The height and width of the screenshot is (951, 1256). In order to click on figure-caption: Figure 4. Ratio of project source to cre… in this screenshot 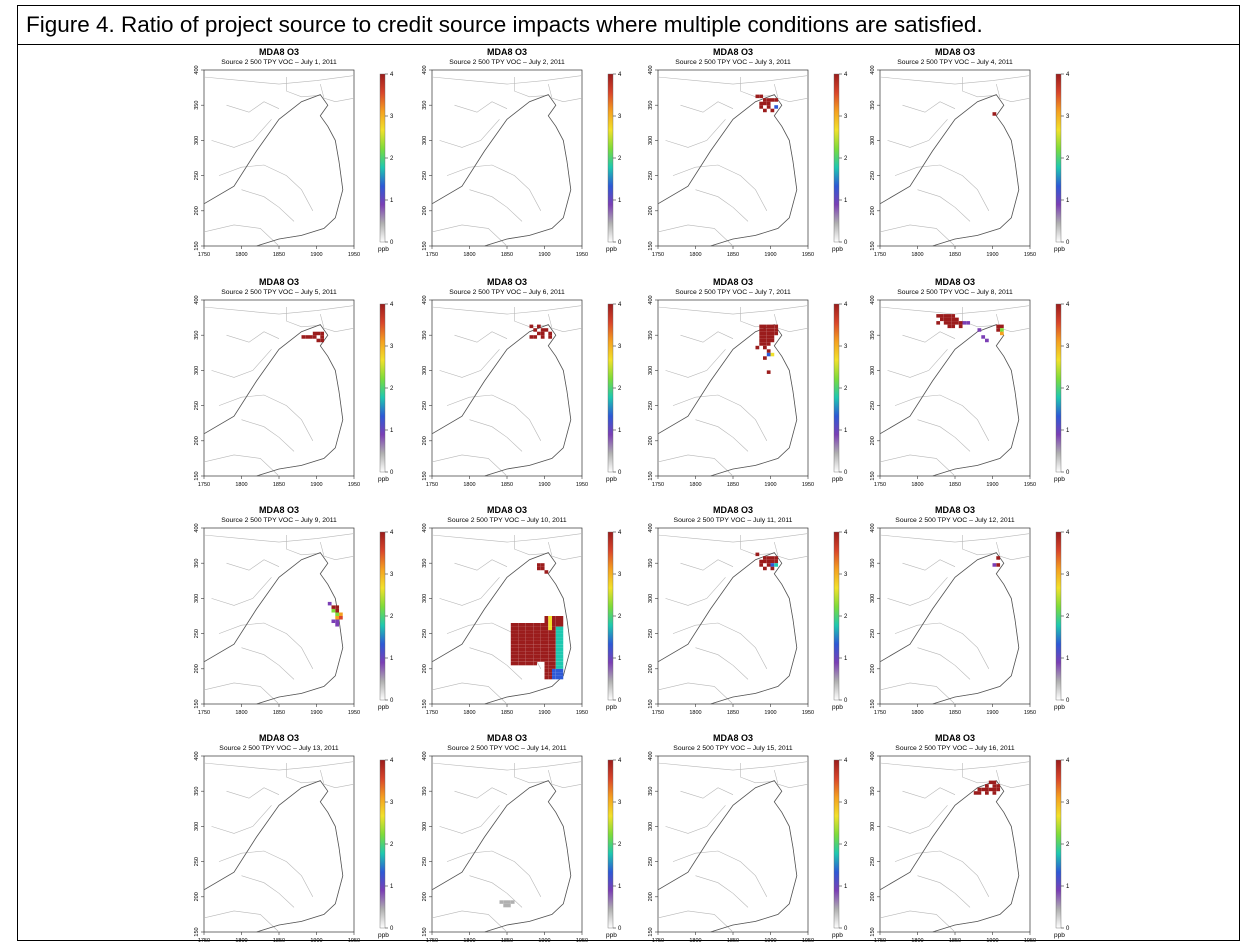, I will do `click(504, 24)`.